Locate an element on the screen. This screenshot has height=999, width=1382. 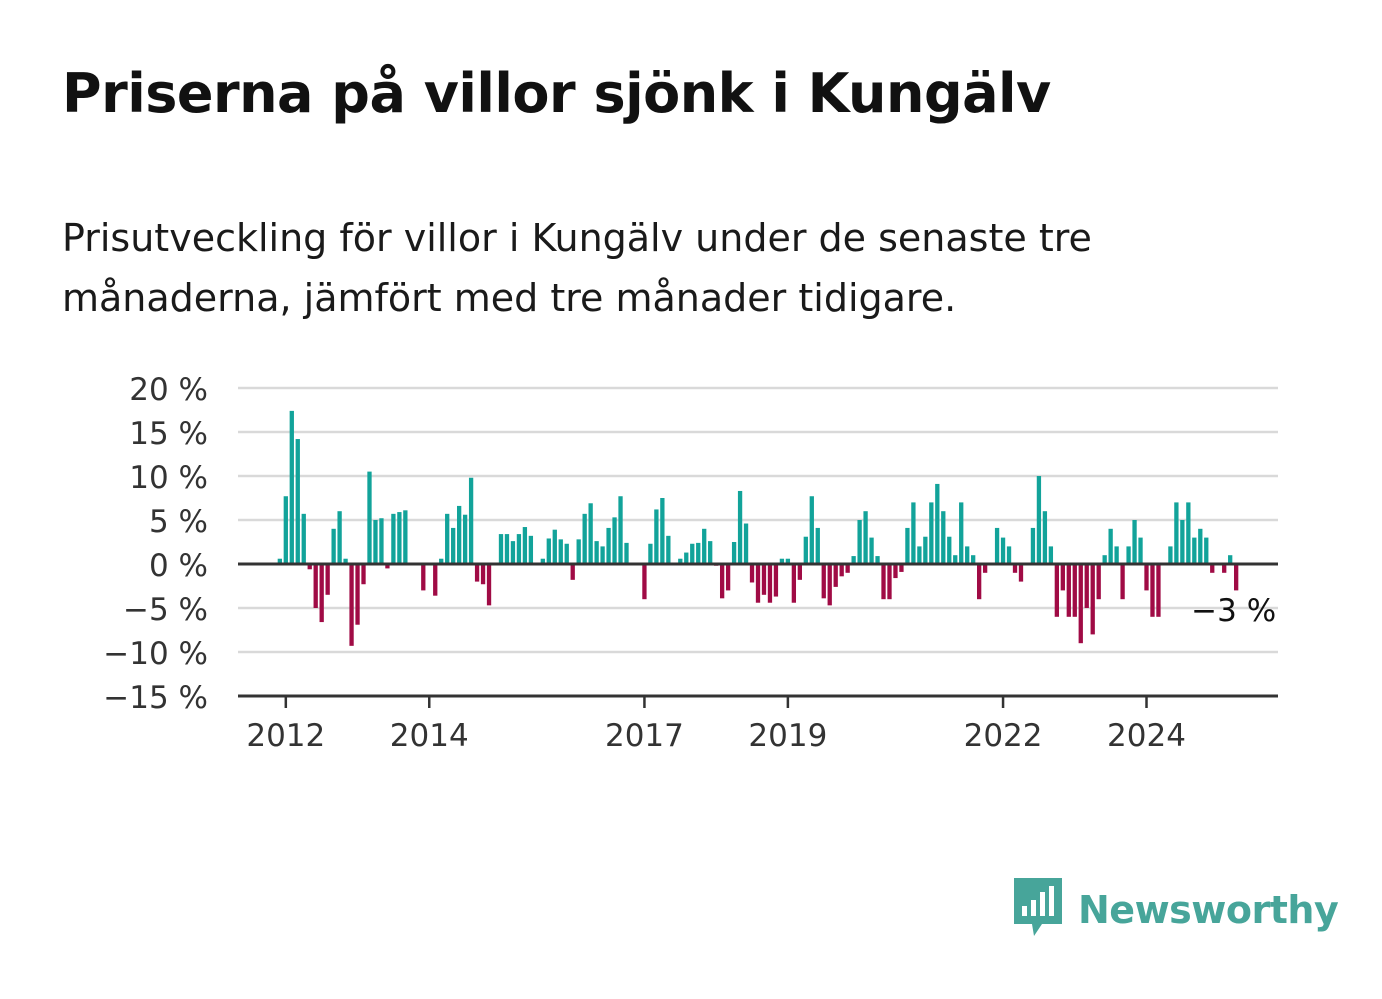
y-tick-label: −5 % is located at coordinates (165, 610).